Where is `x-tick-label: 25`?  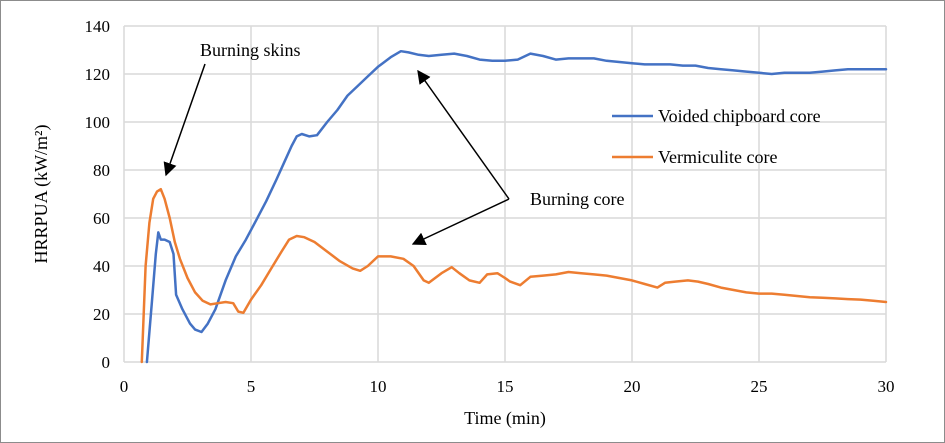 x-tick-label: 25 is located at coordinates (759, 386).